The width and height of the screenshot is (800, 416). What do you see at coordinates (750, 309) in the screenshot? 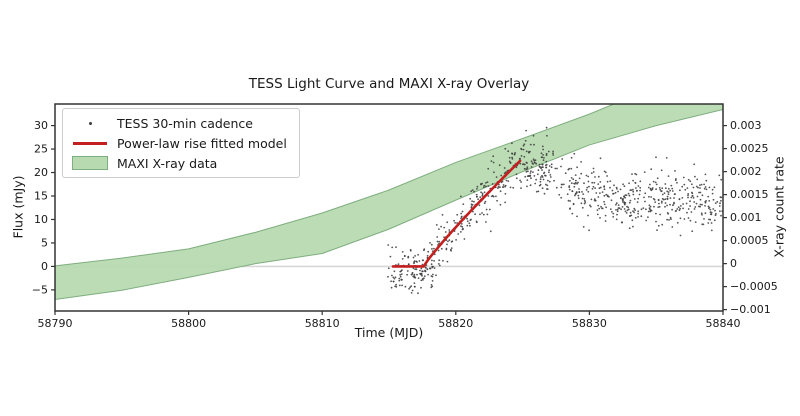
I see `y-tick-label-right: −0.001` at bounding box center [750, 309].